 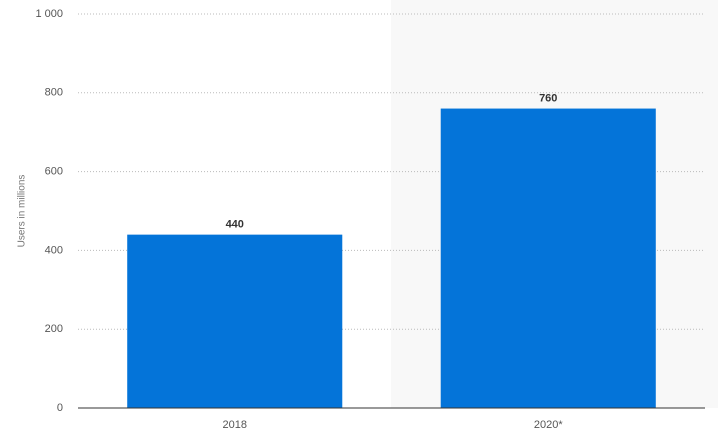 What do you see at coordinates (235, 225) in the screenshot?
I see `value-label: 440` at bounding box center [235, 225].